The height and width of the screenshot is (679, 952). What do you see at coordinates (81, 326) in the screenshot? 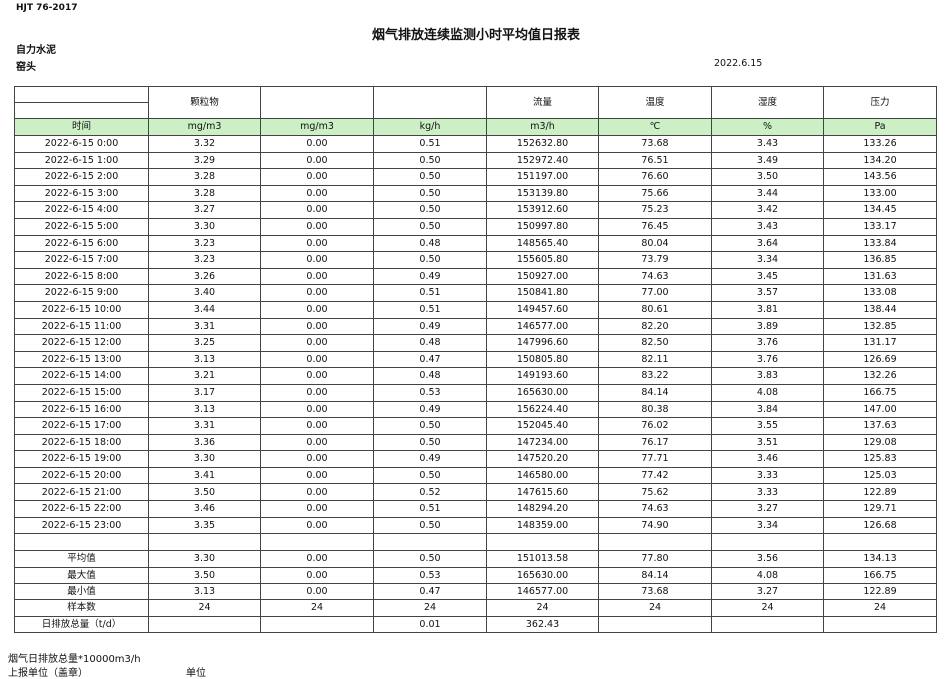
I see `time-cell: 2022-6-15 11:00` at bounding box center [81, 326].